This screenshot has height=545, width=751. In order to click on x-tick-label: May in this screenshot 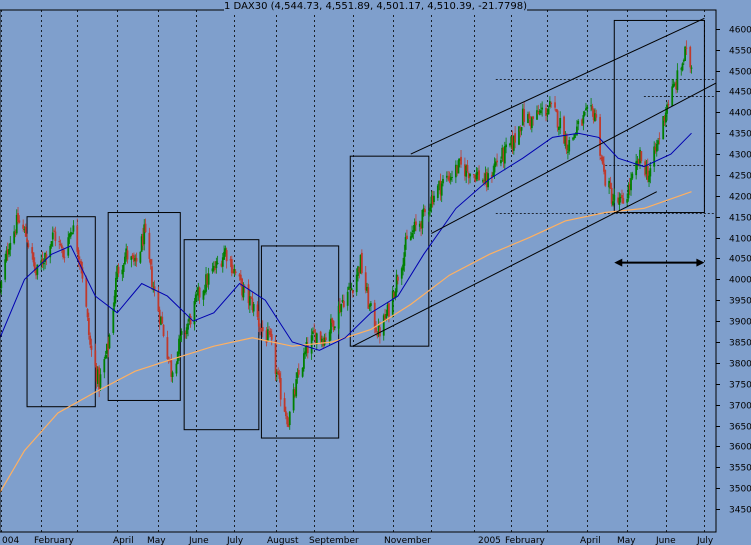, I will do `click(156, 540)`.